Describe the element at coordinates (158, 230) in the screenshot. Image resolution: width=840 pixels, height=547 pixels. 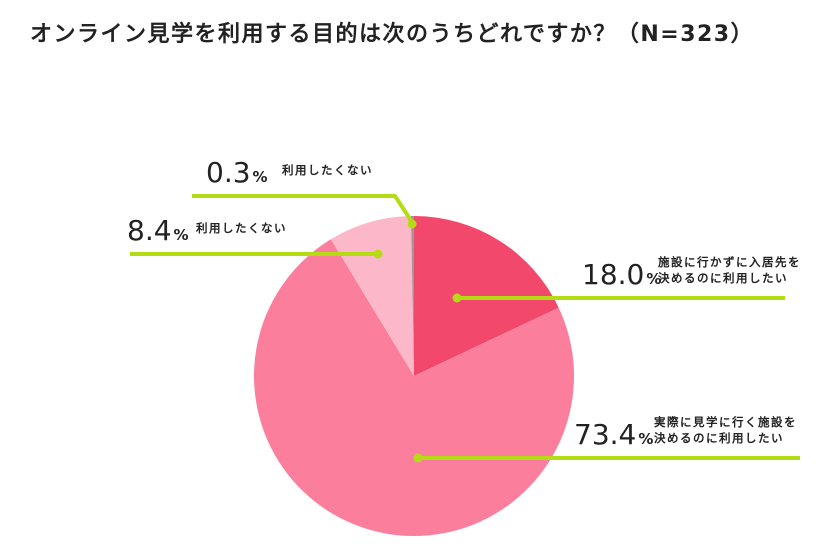
I see `data-label-2: 8.4%` at that location.